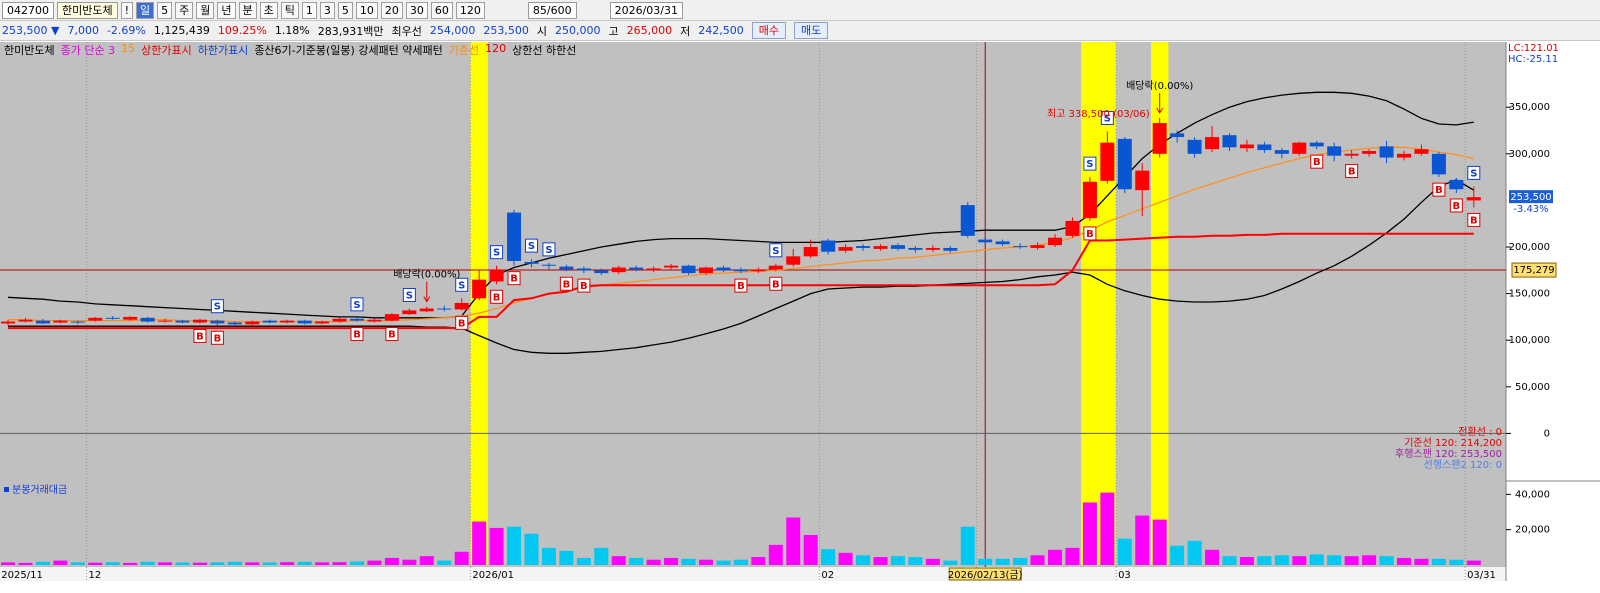 The width and height of the screenshot is (1600, 593). Describe the element at coordinates (126, 30) in the screenshot. I see `info-change-pct: -2.69%` at that location.